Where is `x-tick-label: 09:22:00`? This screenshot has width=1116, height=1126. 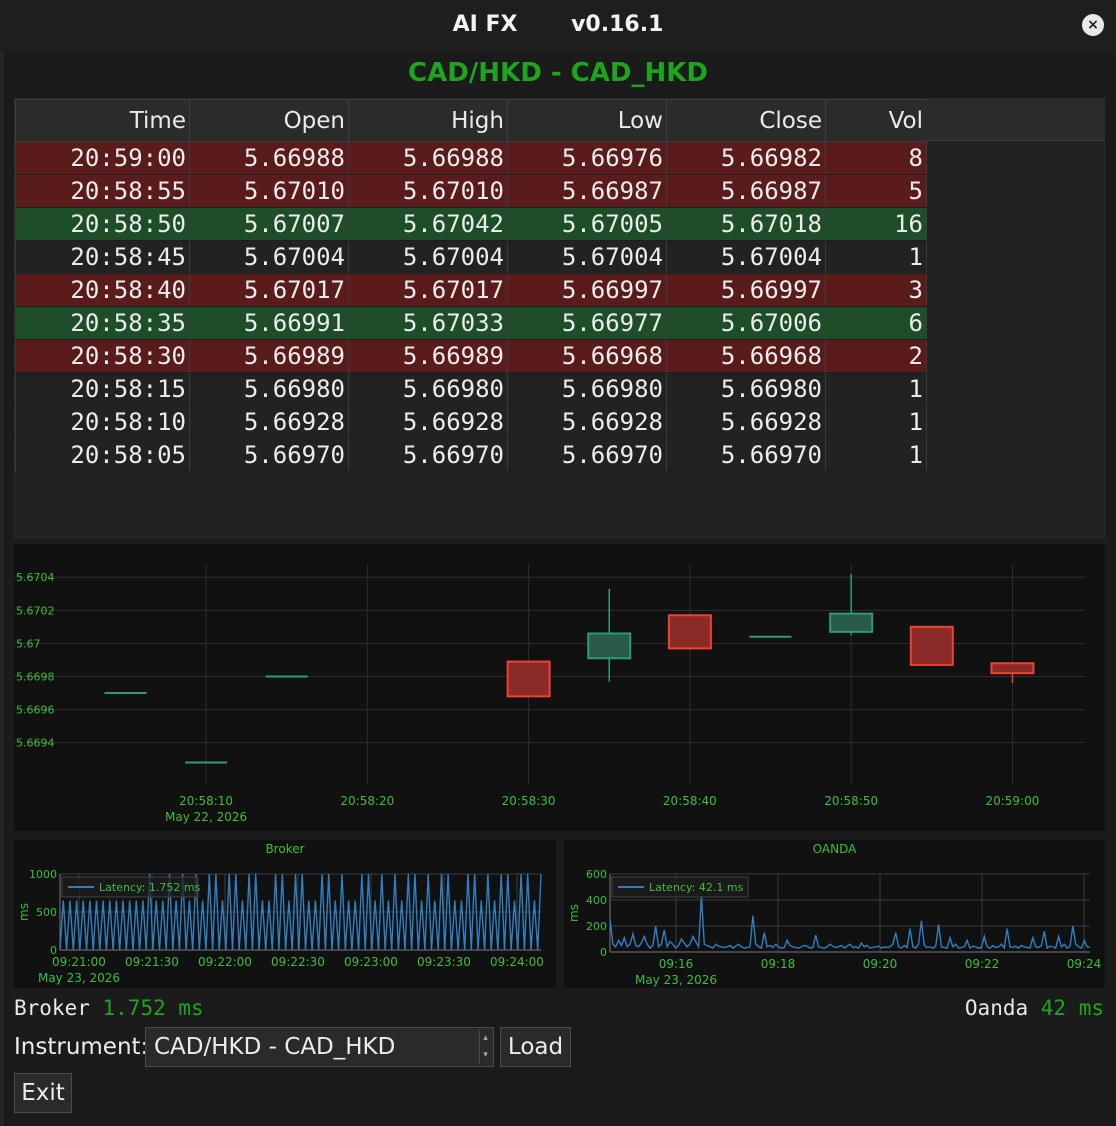
x-tick-label: 09:22:00 is located at coordinates (225, 962).